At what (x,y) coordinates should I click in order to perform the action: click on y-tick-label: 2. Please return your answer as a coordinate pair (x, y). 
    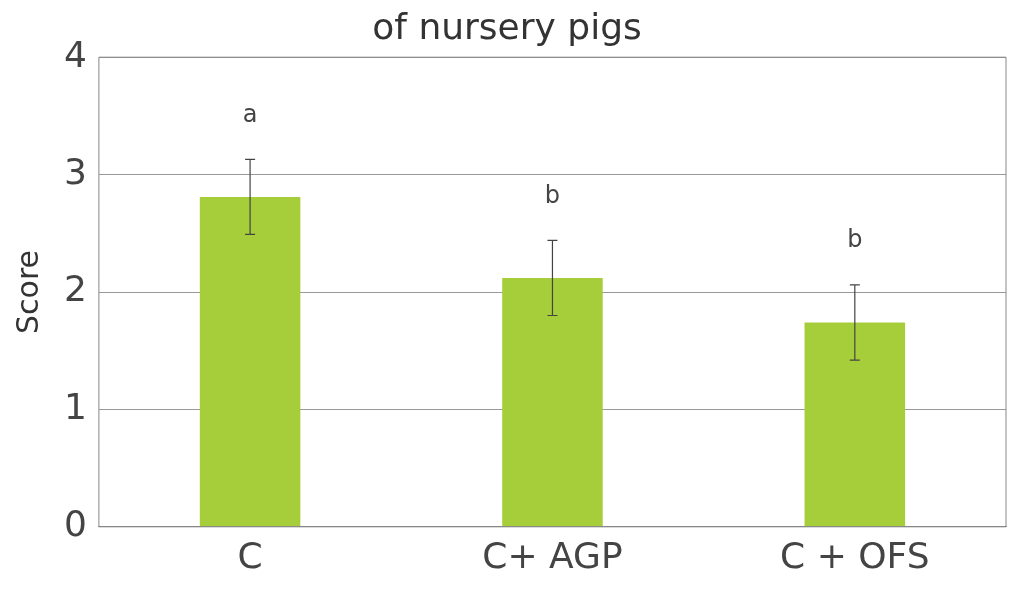
    Looking at the image, I should click on (75, 289).